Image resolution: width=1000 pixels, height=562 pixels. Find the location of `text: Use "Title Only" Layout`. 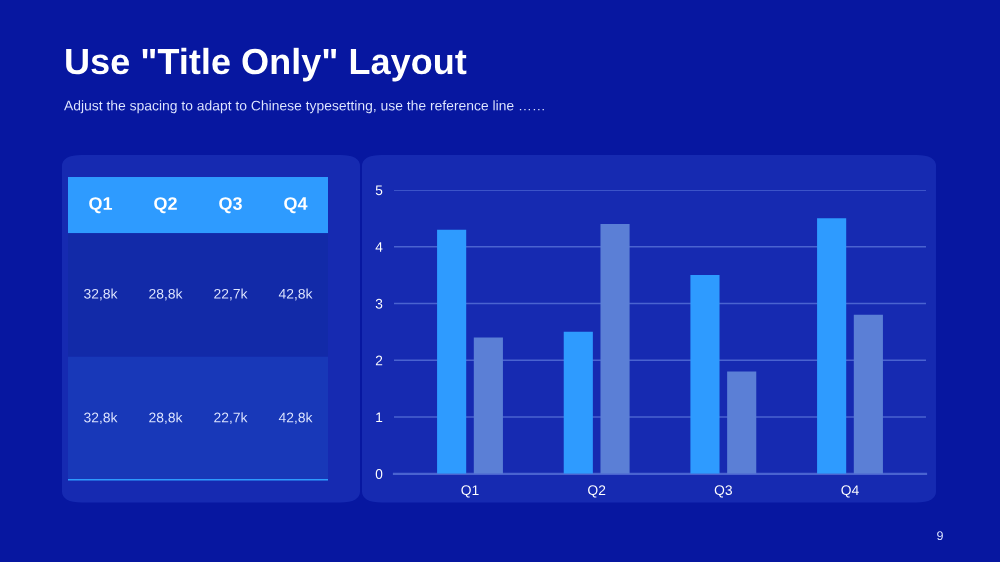

text: Use "Title Only" Layout is located at coordinates (266, 64).